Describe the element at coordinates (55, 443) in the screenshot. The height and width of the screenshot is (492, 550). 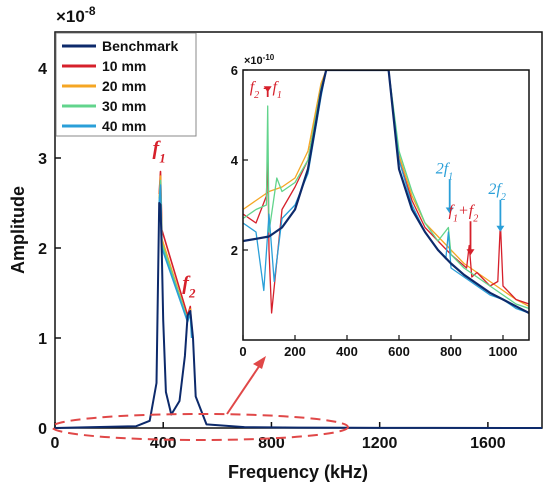
I see `main-x-tick-label-0: 0` at that location.